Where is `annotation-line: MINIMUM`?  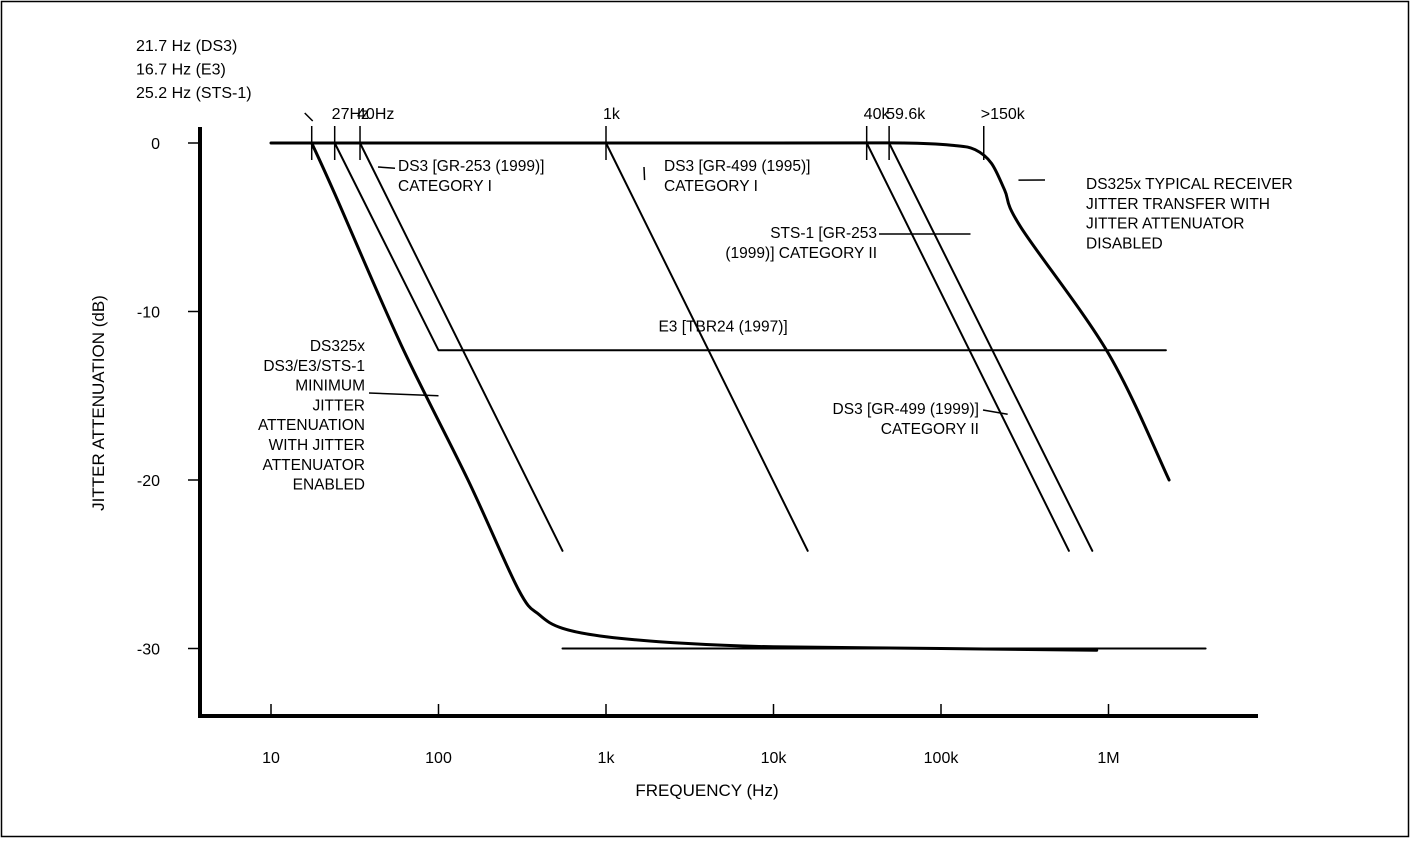
annotation-line: MINIMUM is located at coordinates (330, 386).